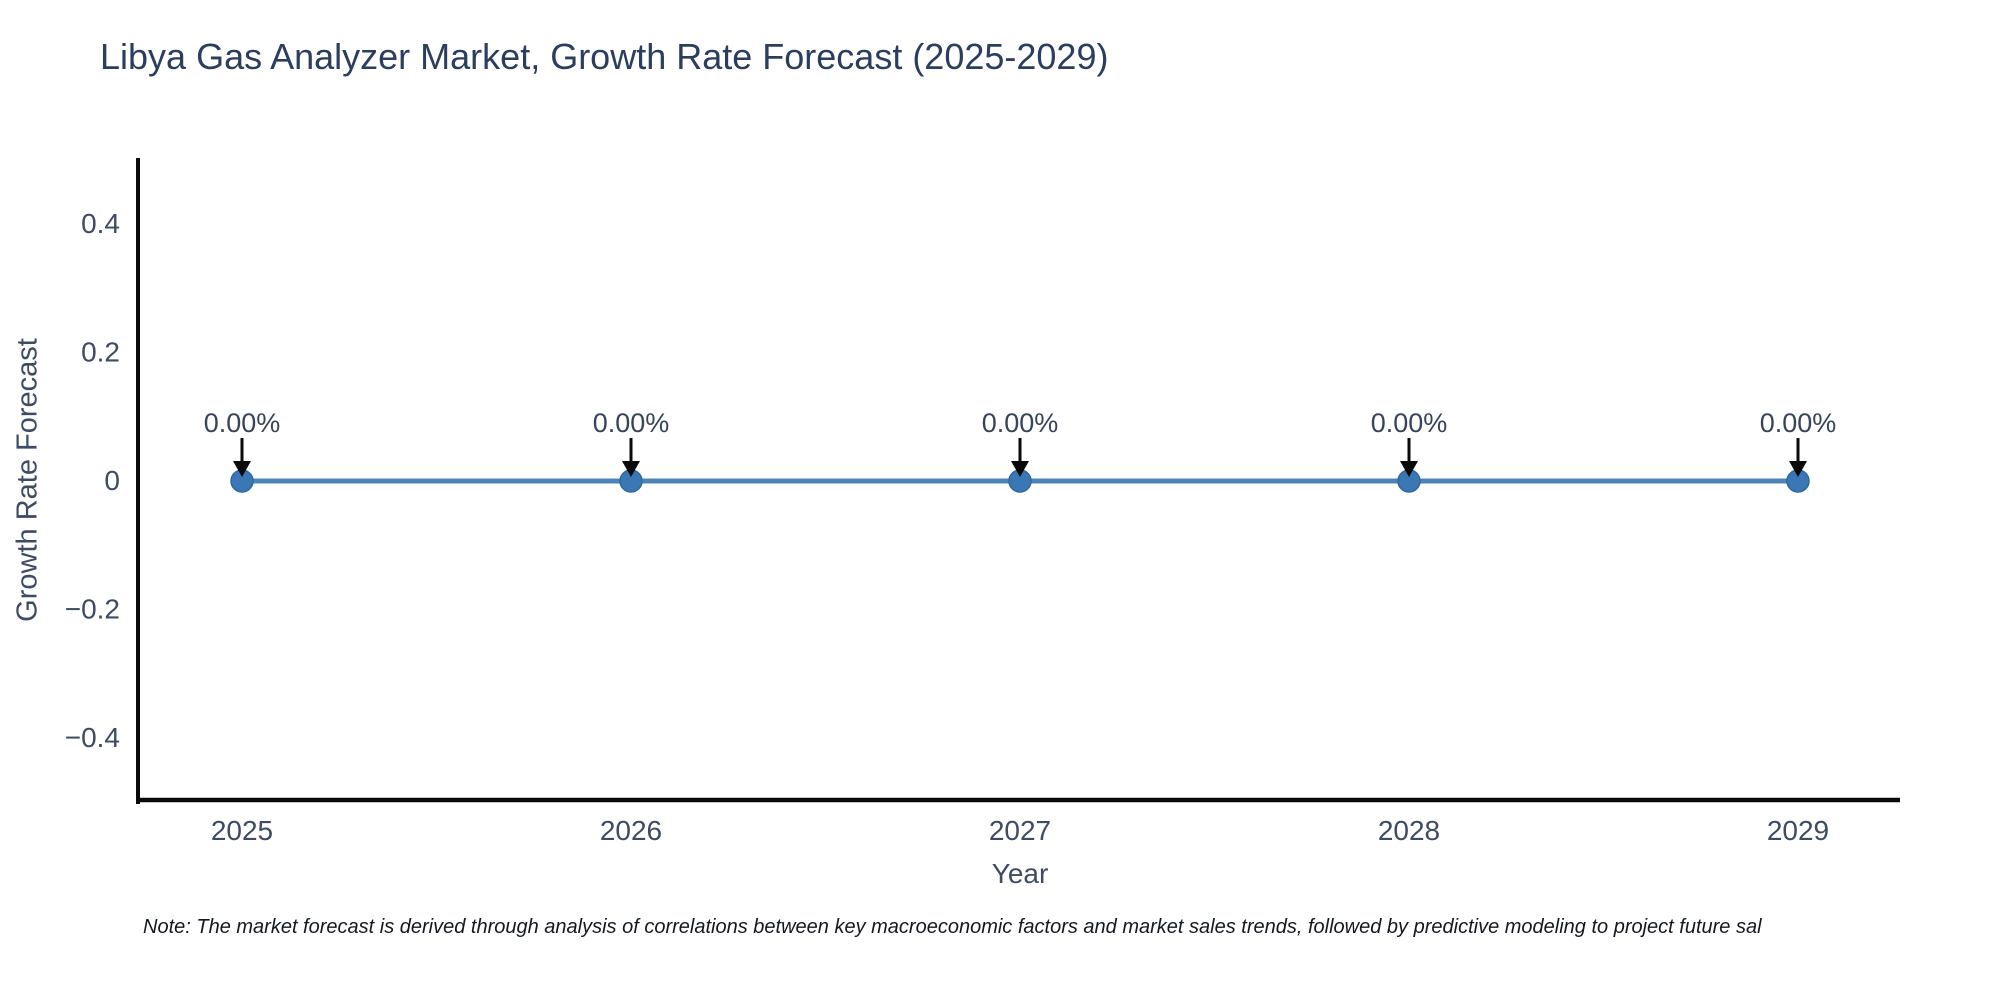 The image size is (2000, 1000). What do you see at coordinates (242, 830) in the screenshot?
I see `x-tick-label: 2025` at bounding box center [242, 830].